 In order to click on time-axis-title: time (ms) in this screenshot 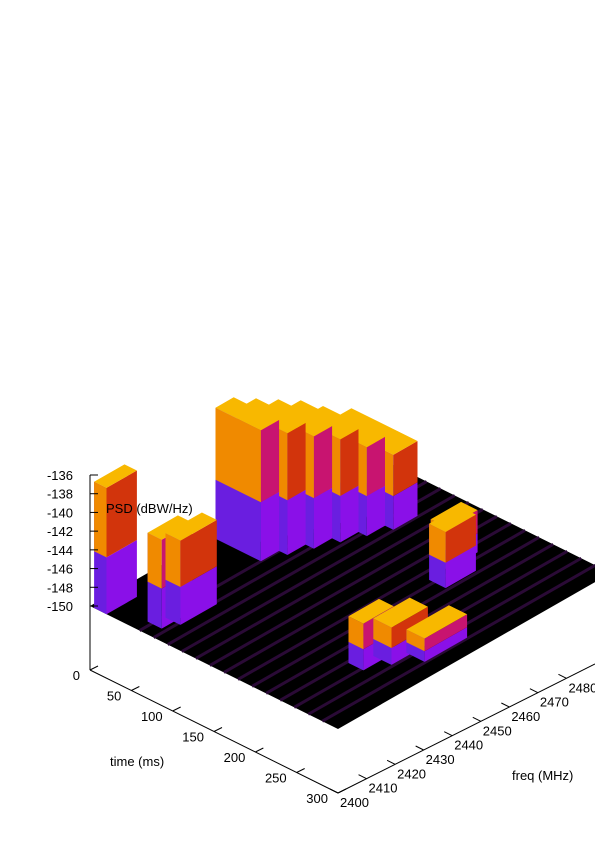, I will do `click(137, 761)`.